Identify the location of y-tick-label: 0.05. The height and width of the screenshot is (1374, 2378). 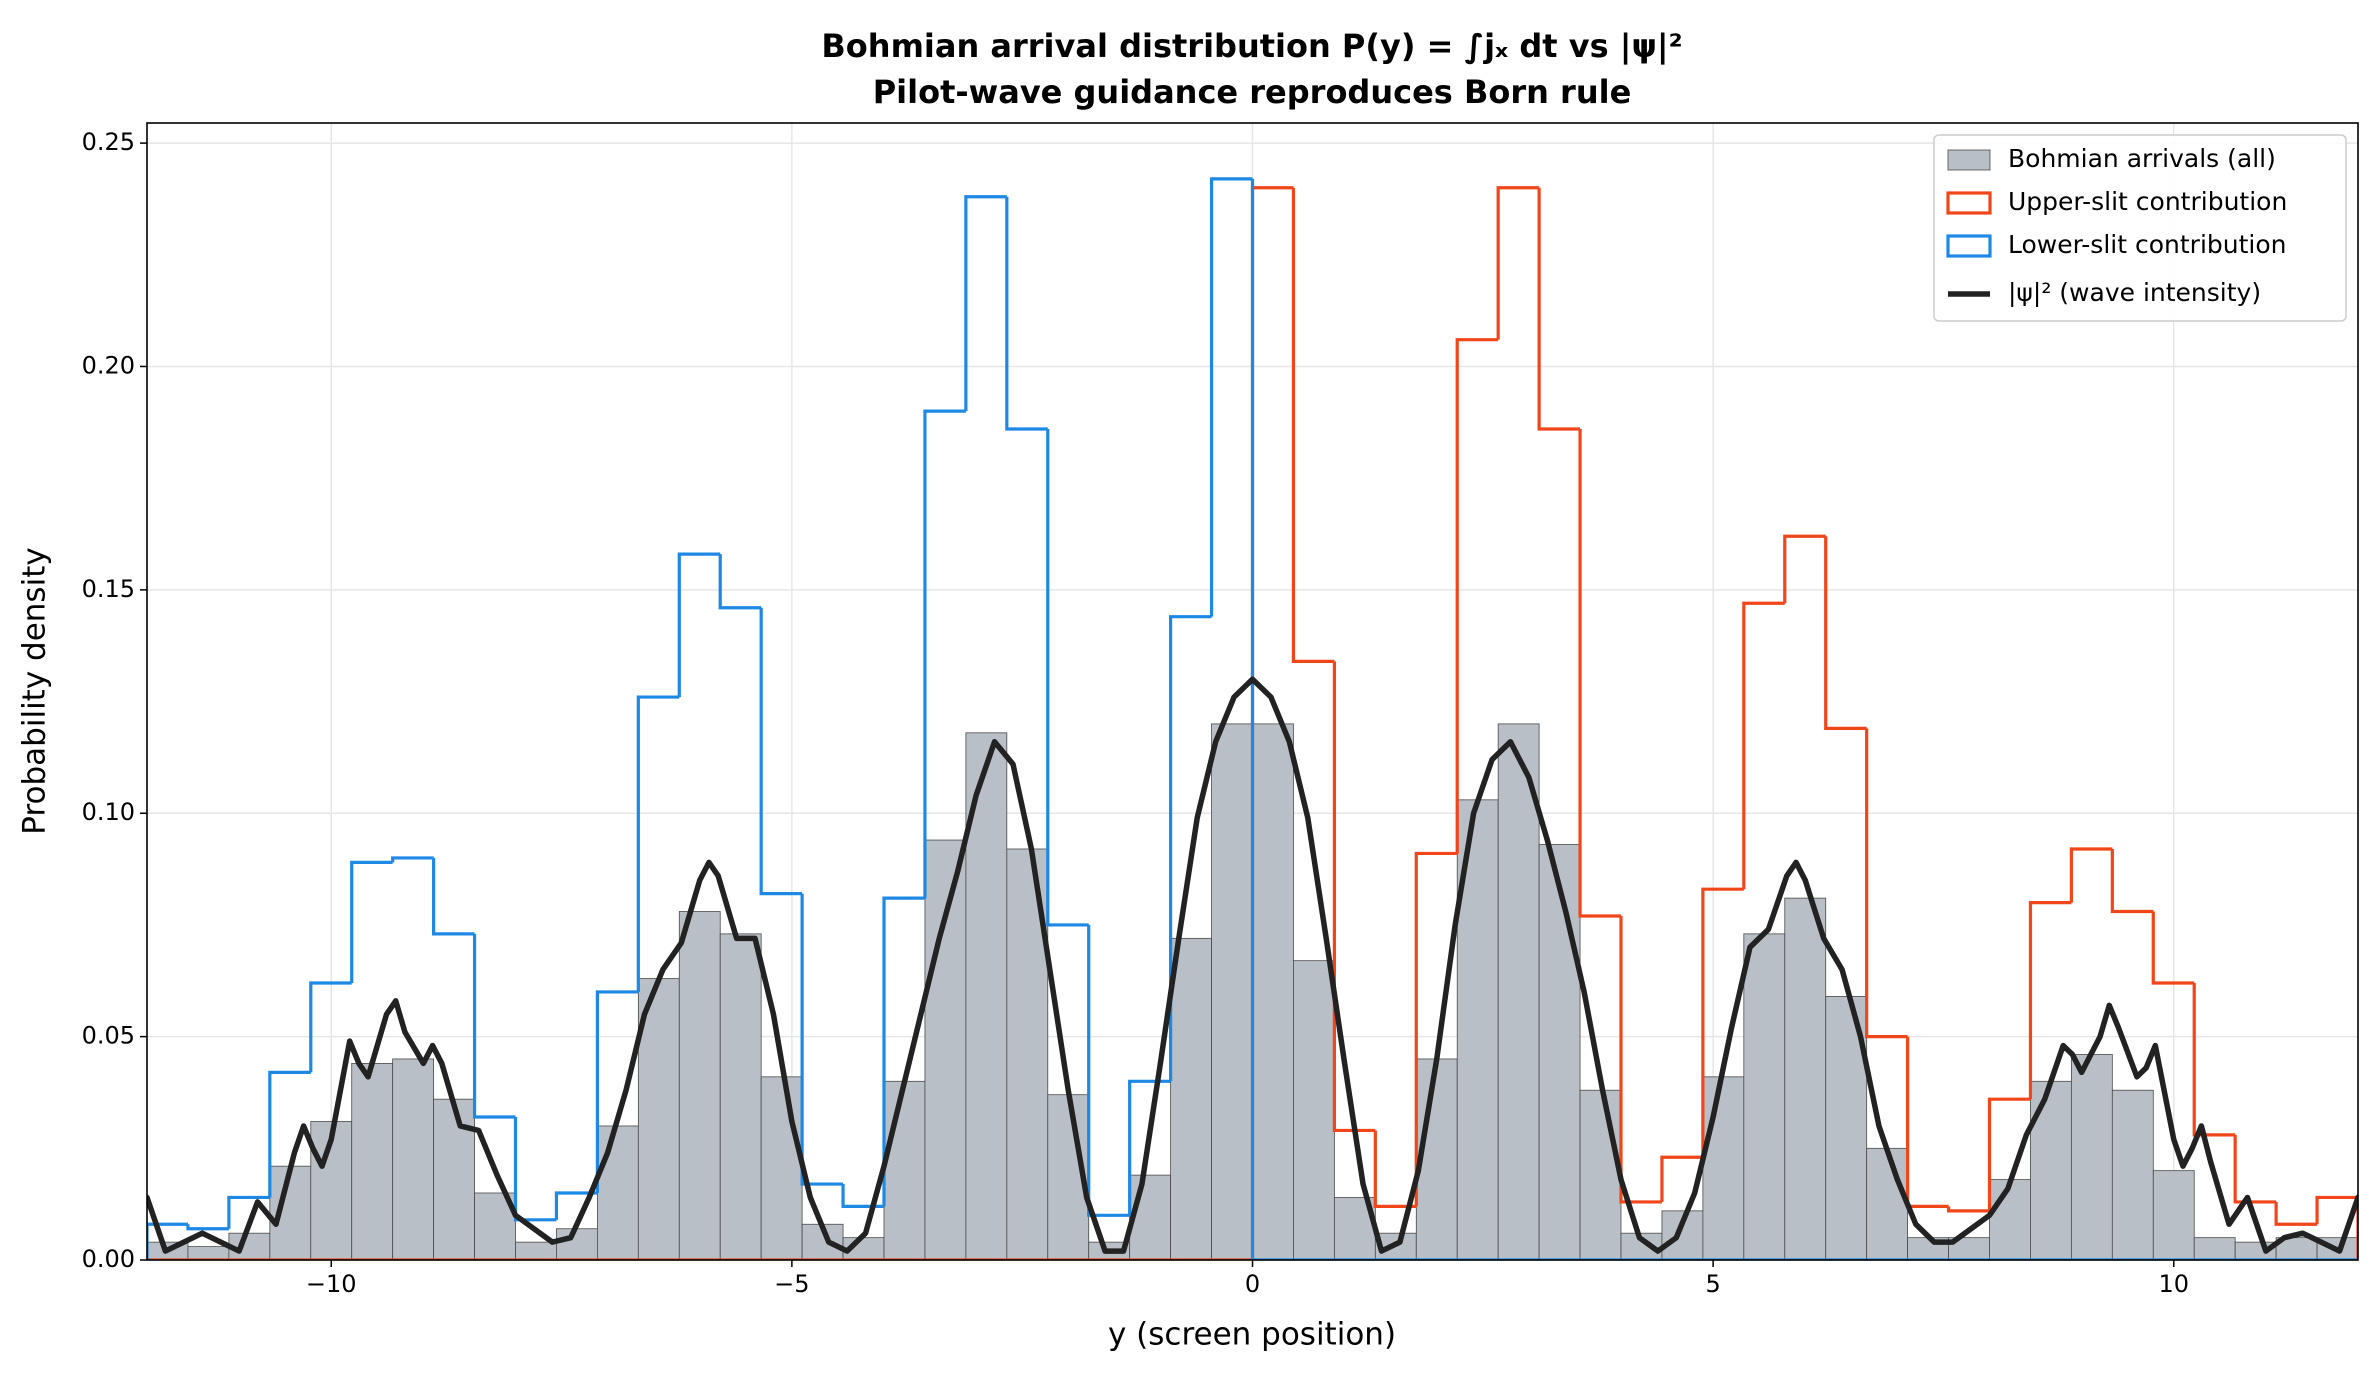
(108, 1036).